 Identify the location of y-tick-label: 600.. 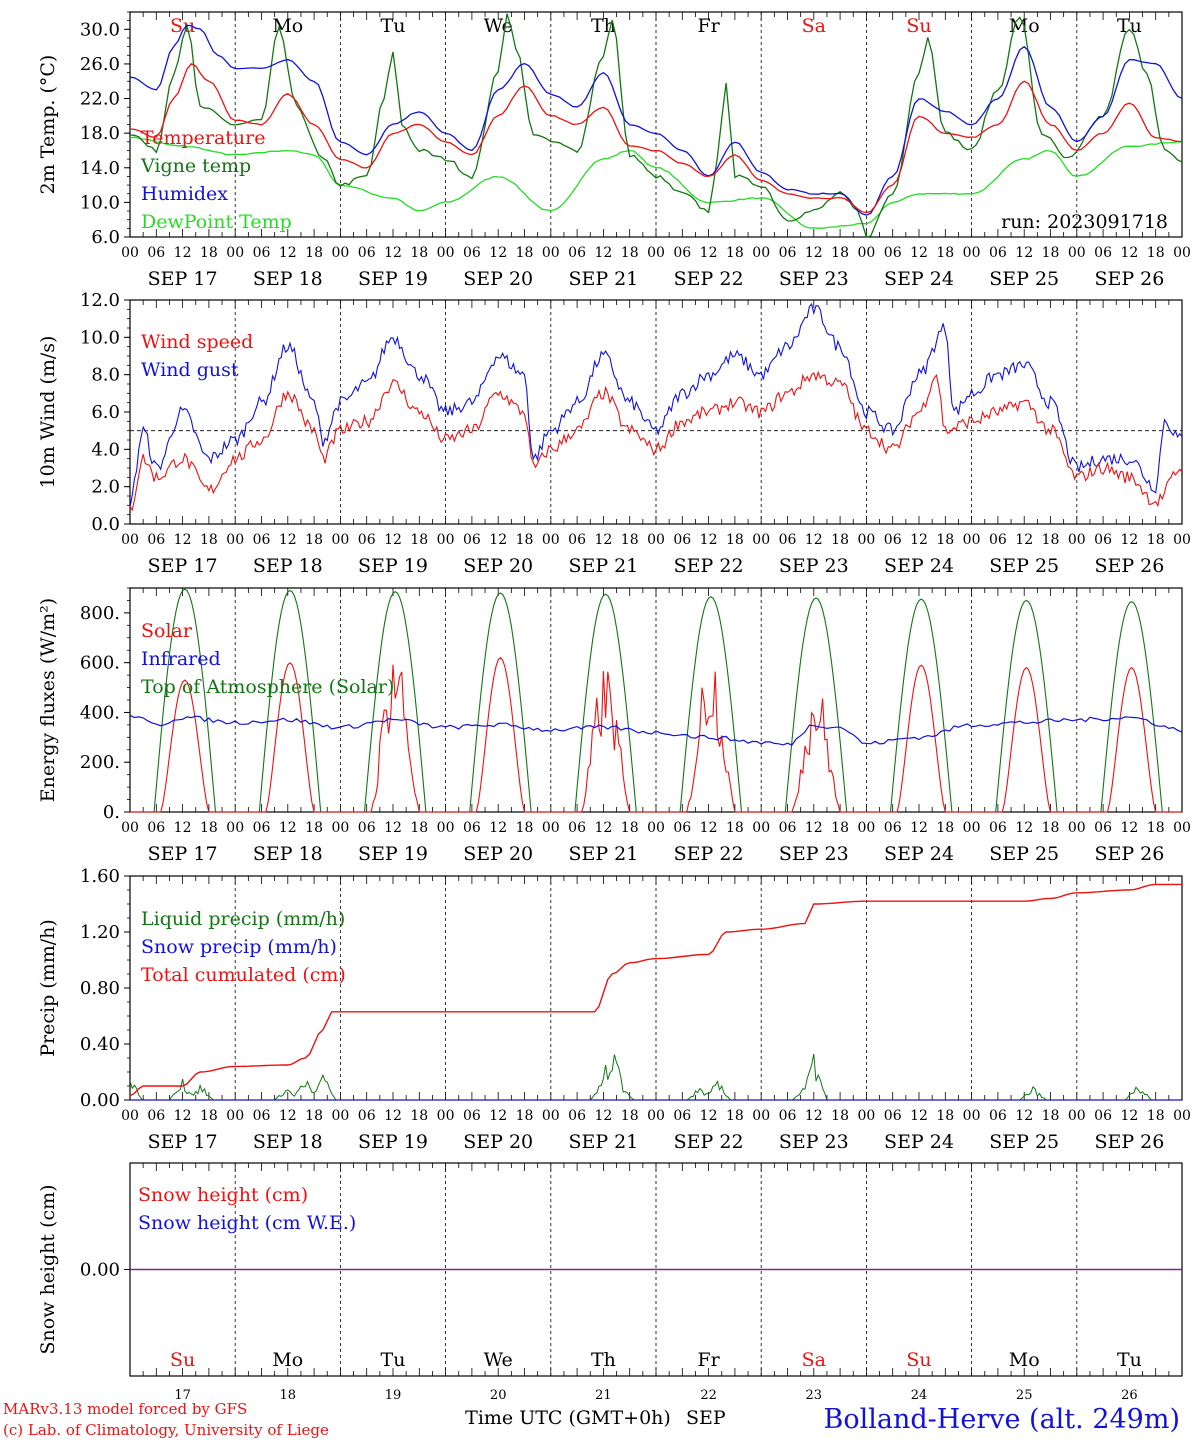
(100, 663).